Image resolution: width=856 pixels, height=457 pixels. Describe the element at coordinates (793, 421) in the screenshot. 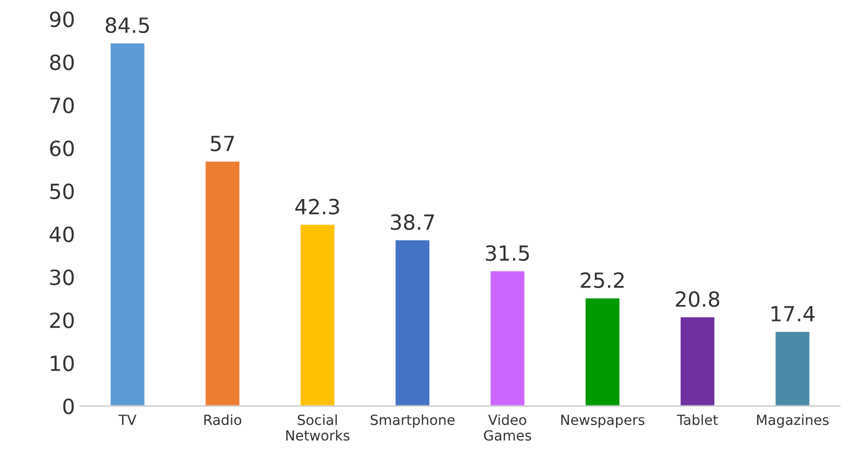

I see `x-tick-label: Magazines` at that location.